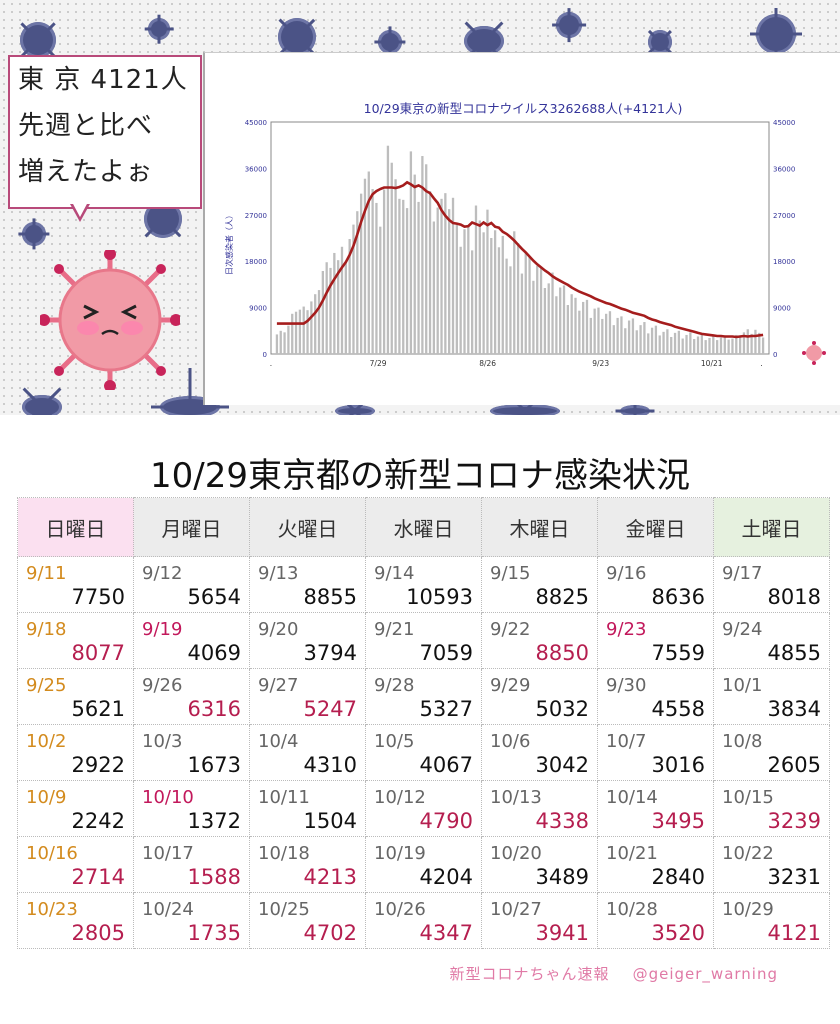  I want to click on day-case-count: 3042, so click(562, 765).